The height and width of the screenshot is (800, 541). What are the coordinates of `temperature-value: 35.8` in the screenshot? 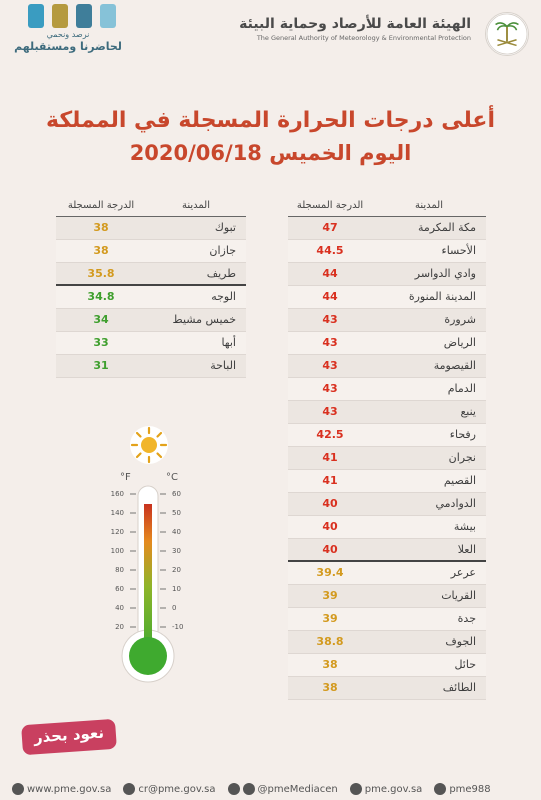 It's located at (101, 274).